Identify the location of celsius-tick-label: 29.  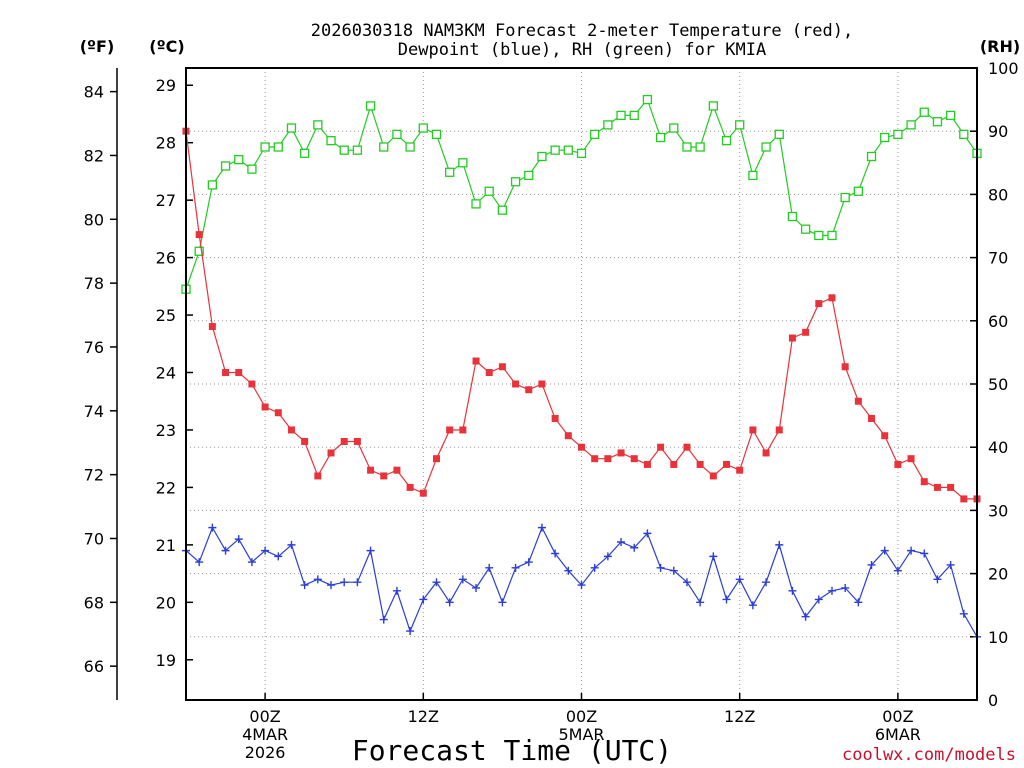
(166, 85).